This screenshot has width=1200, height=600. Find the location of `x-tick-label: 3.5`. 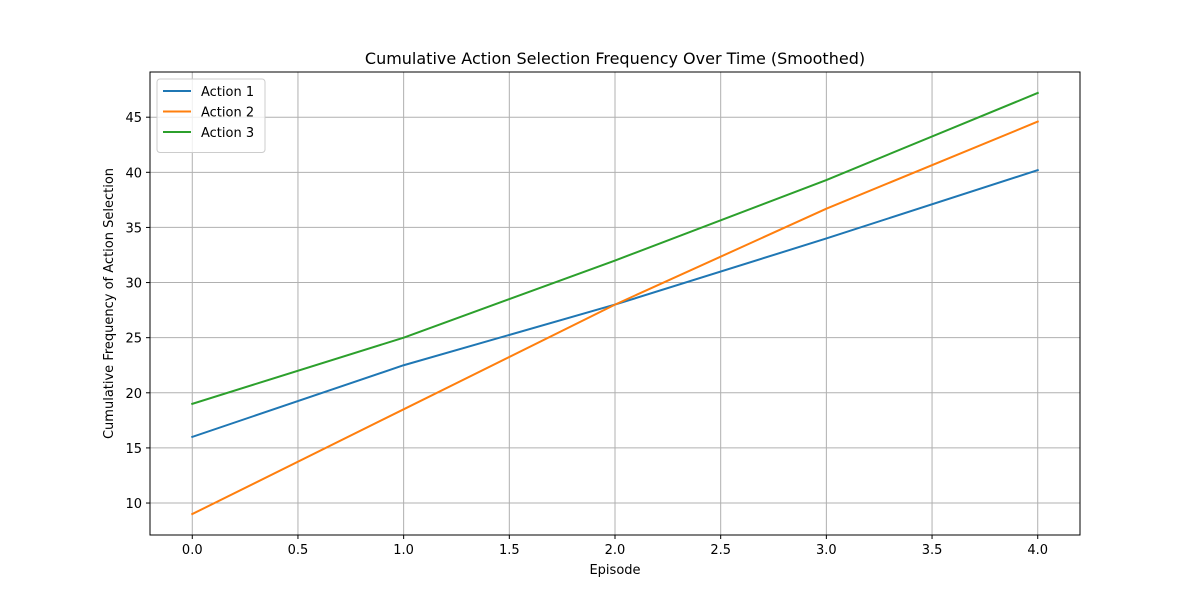

x-tick-label: 3.5 is located at coordinates (932, 550).